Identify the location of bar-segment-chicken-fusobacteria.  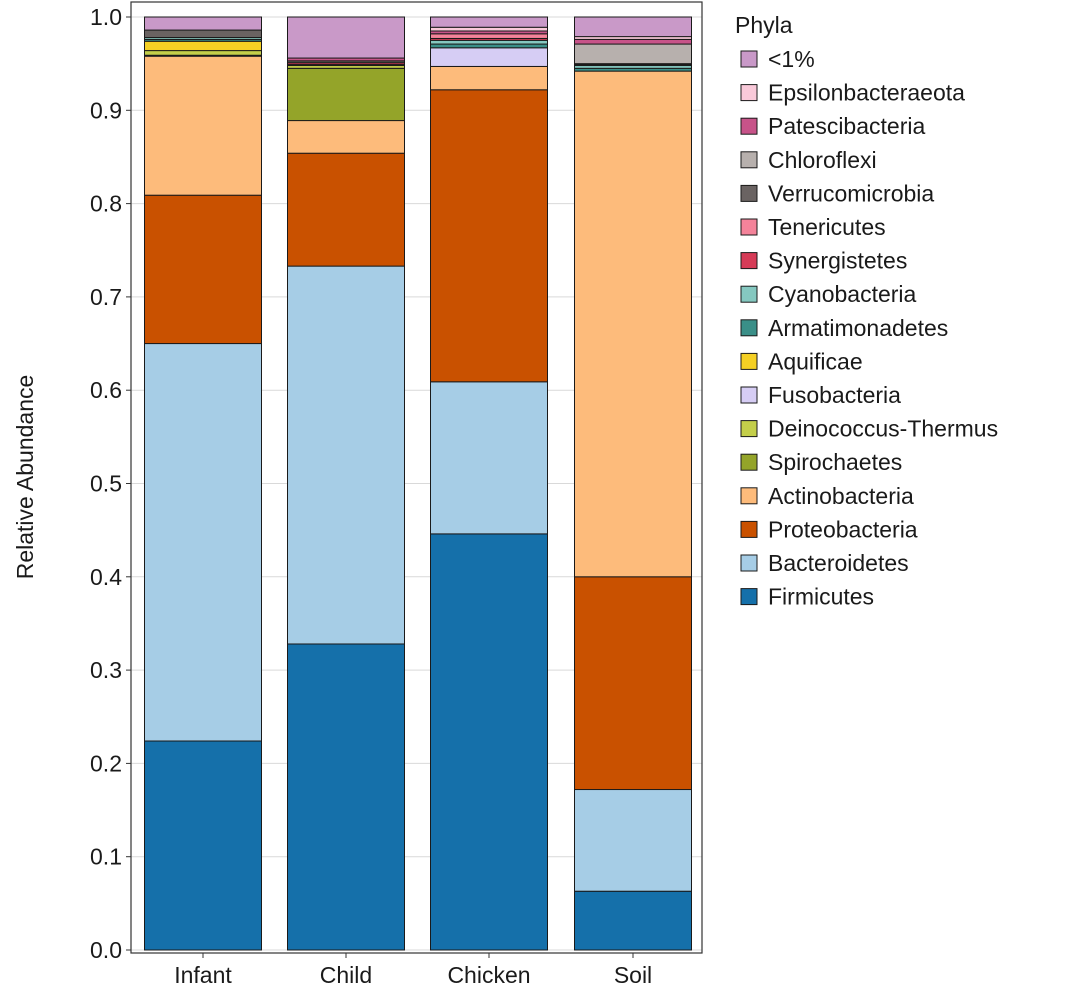
(489, 57).